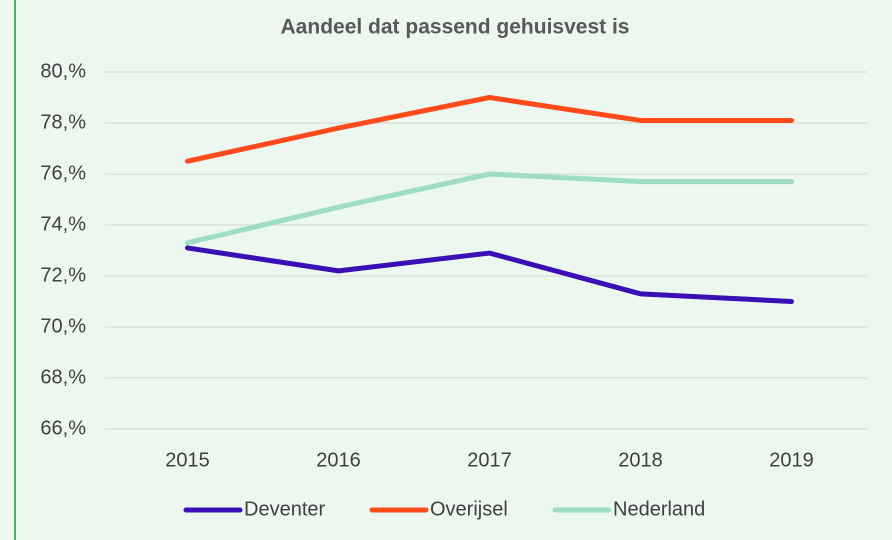 The width and height of the screenshot is (892, 540). What do you see at coordinates (63, 326) in the screenshot?
I see `y-tick-label: 70,%` at bounding box center [63, 326].